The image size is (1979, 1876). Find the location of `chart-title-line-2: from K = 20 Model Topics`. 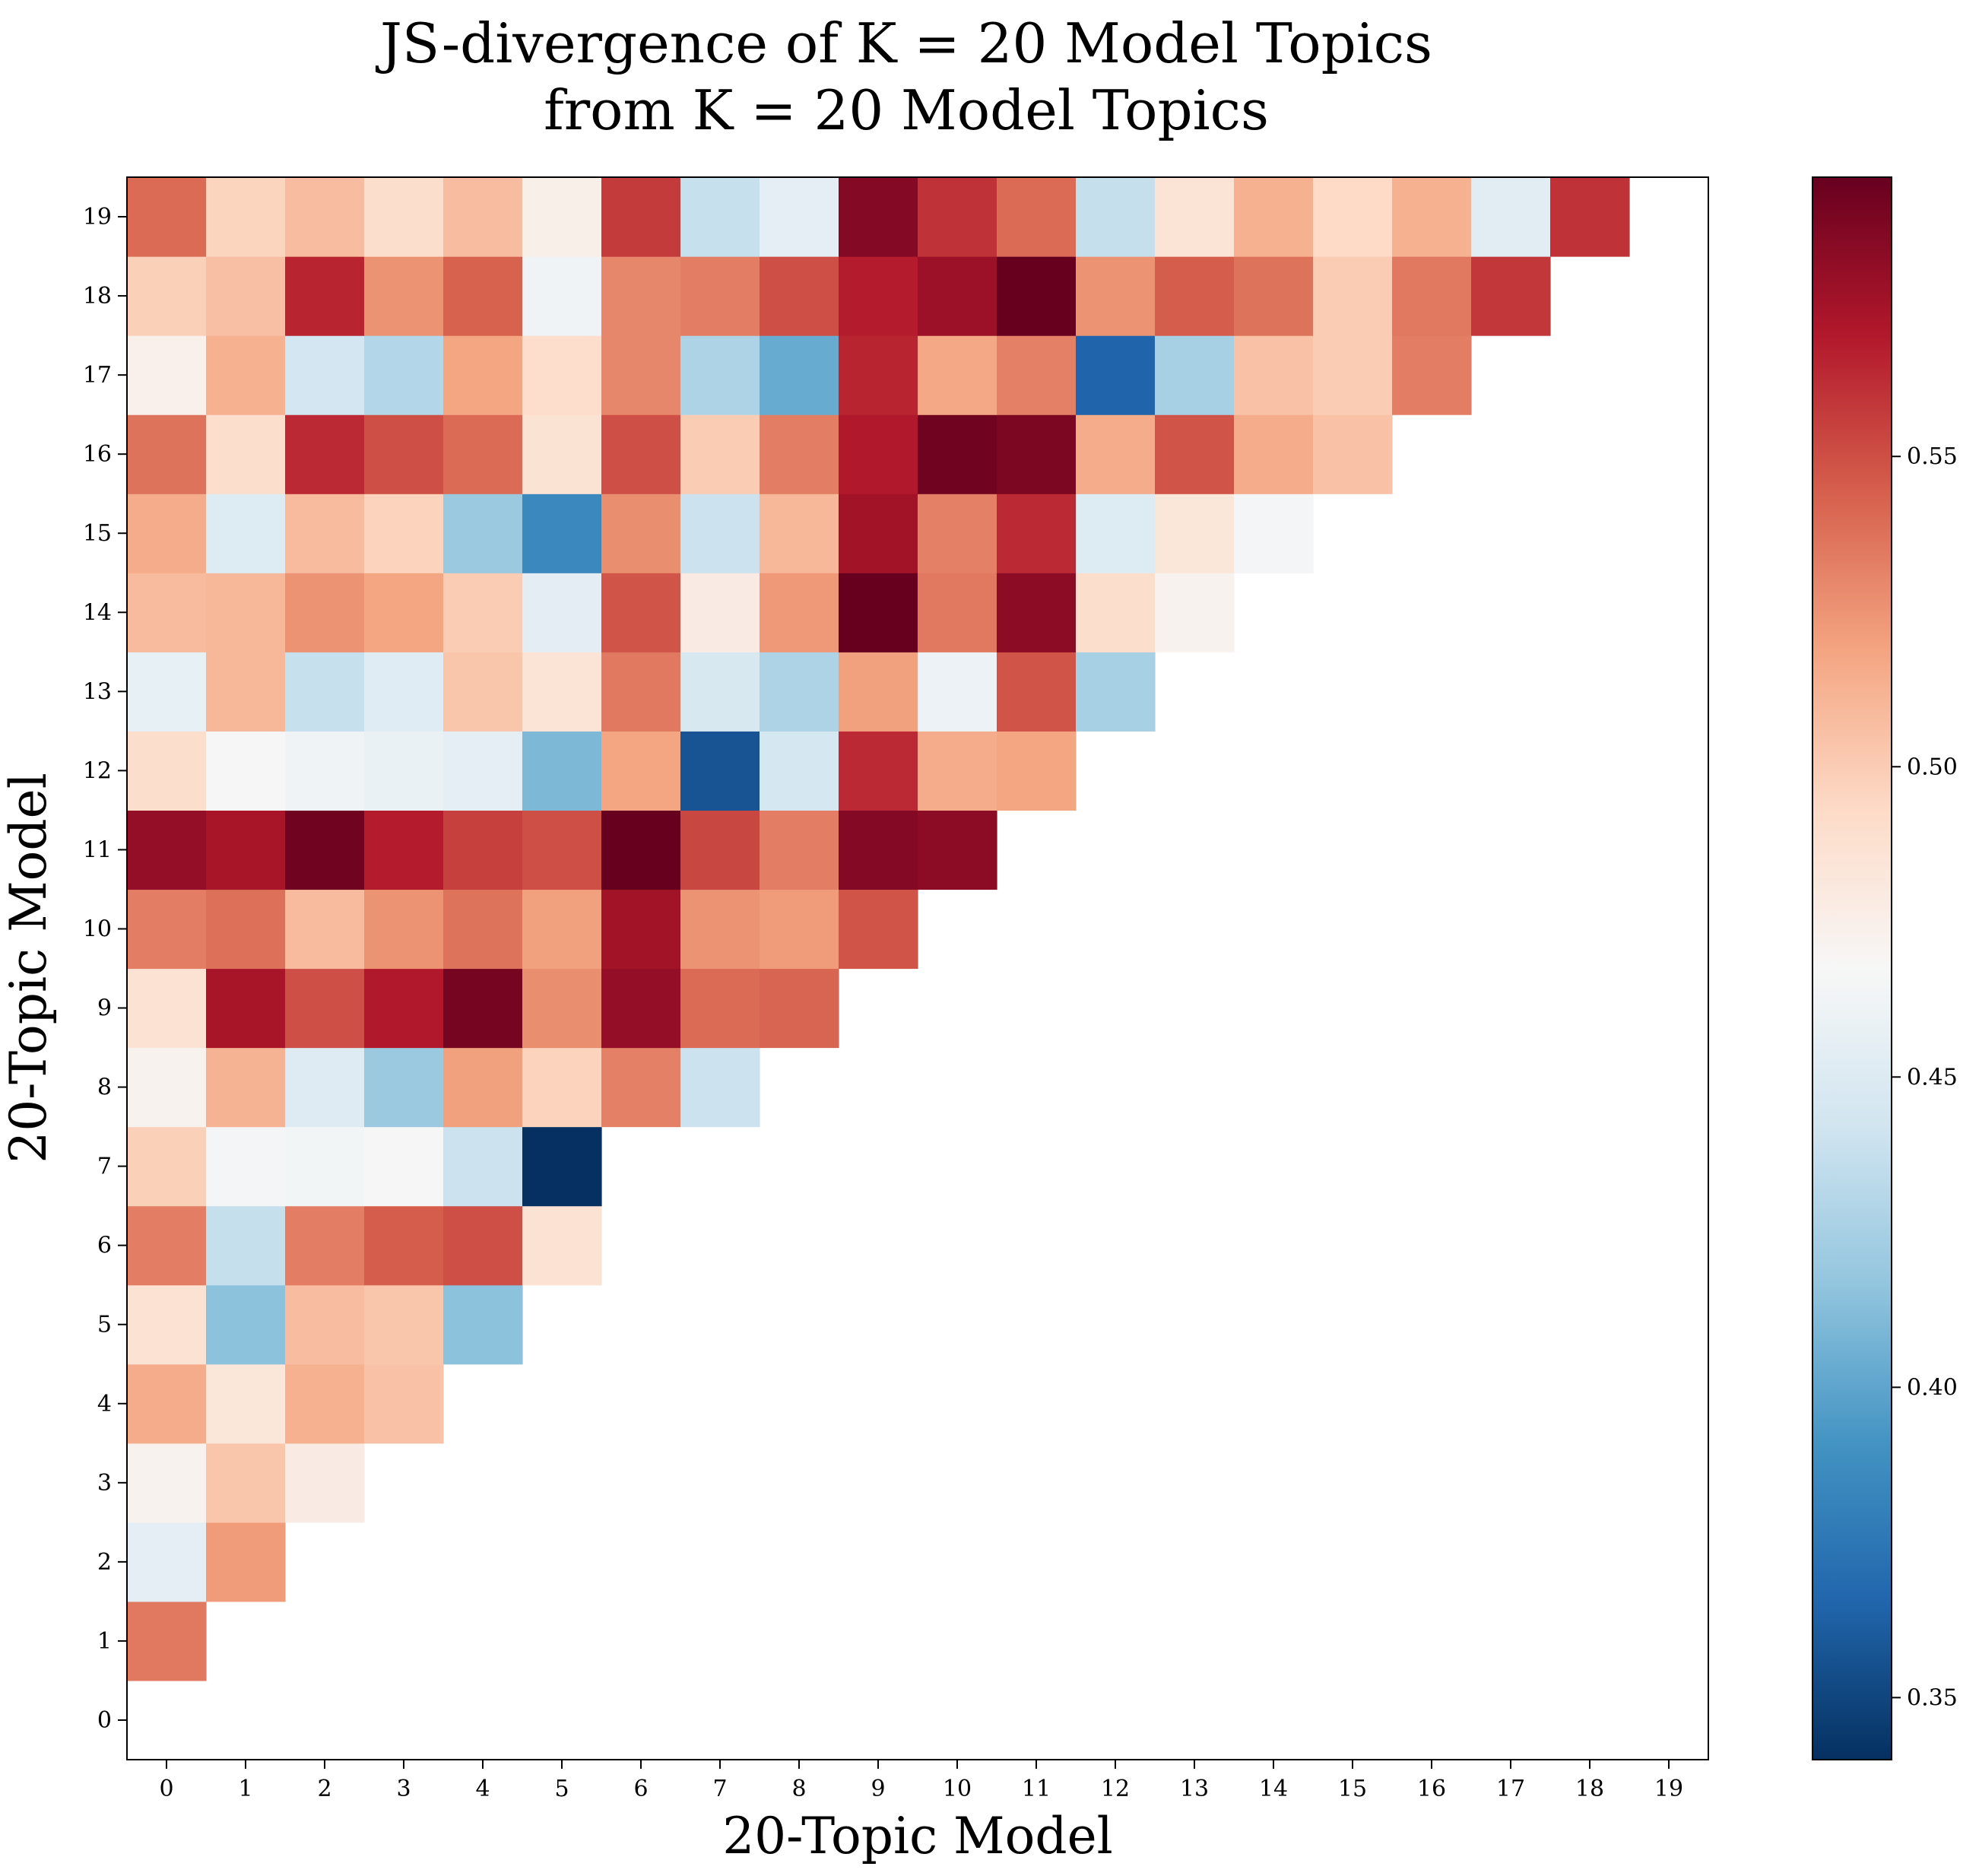

chart-title-line-2: from K = 20 Model Topics is located at coordinates (906, 110).